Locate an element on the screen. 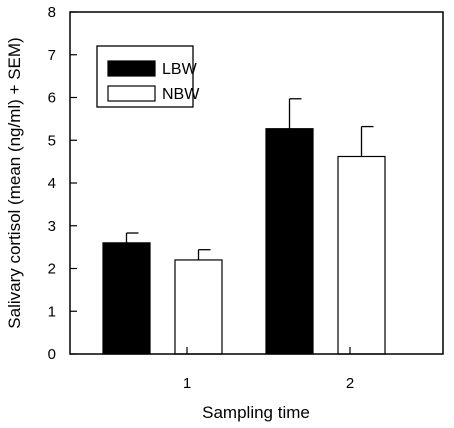  y-tick-label: 3 is located at coordinates (52, 226).